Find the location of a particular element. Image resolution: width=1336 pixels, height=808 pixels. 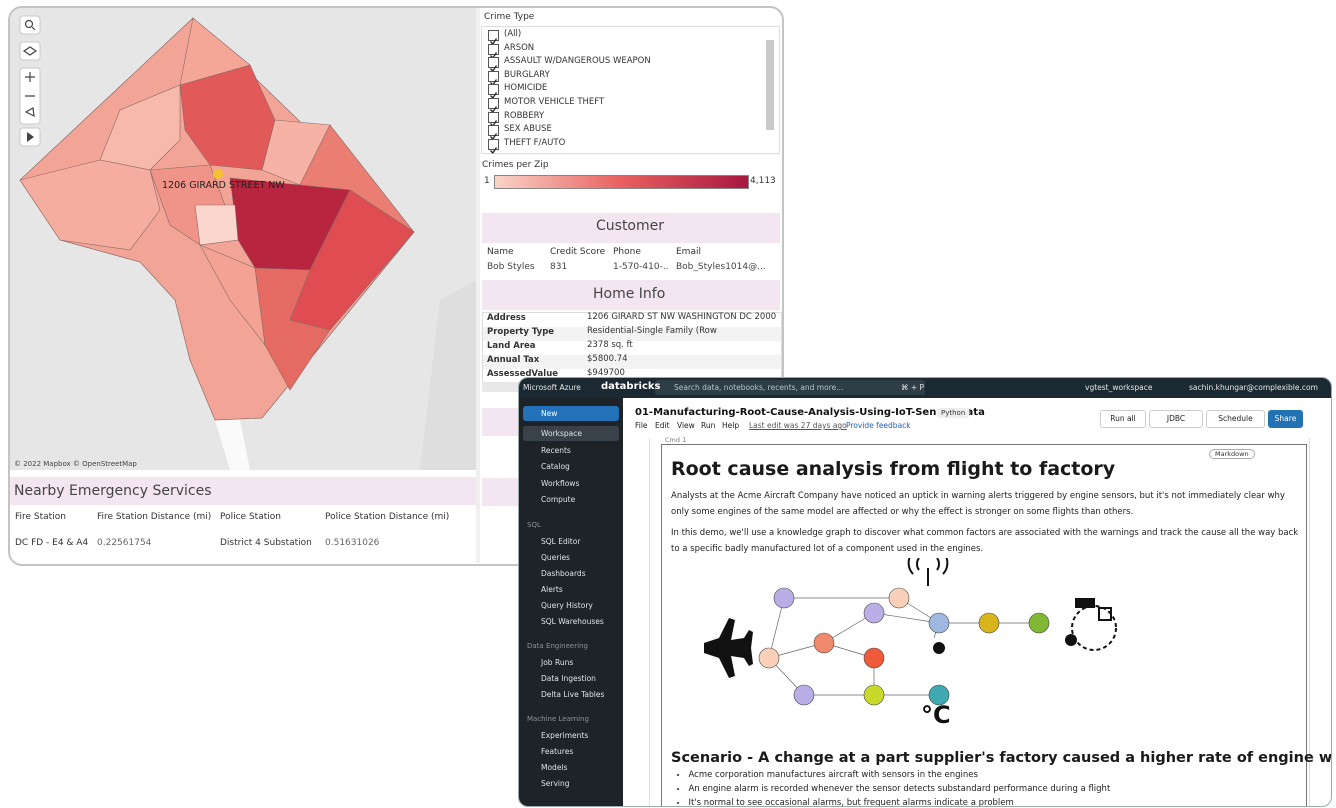

workspace-name: vgtest_workspace is located at coordinates (1119, 387).